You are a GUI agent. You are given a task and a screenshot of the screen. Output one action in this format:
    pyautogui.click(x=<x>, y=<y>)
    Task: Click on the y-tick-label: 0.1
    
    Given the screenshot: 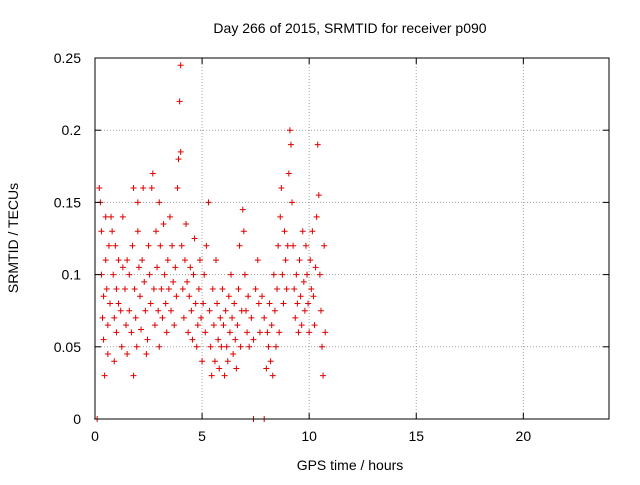 What is the action you would take?
    pyautogui.click(x=72, y=275)
    